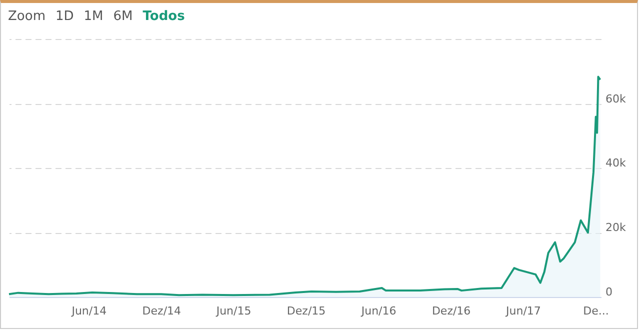 The width and height of the screenshot is (640, 332). I want to click on text: Todos, so click(163, 16).